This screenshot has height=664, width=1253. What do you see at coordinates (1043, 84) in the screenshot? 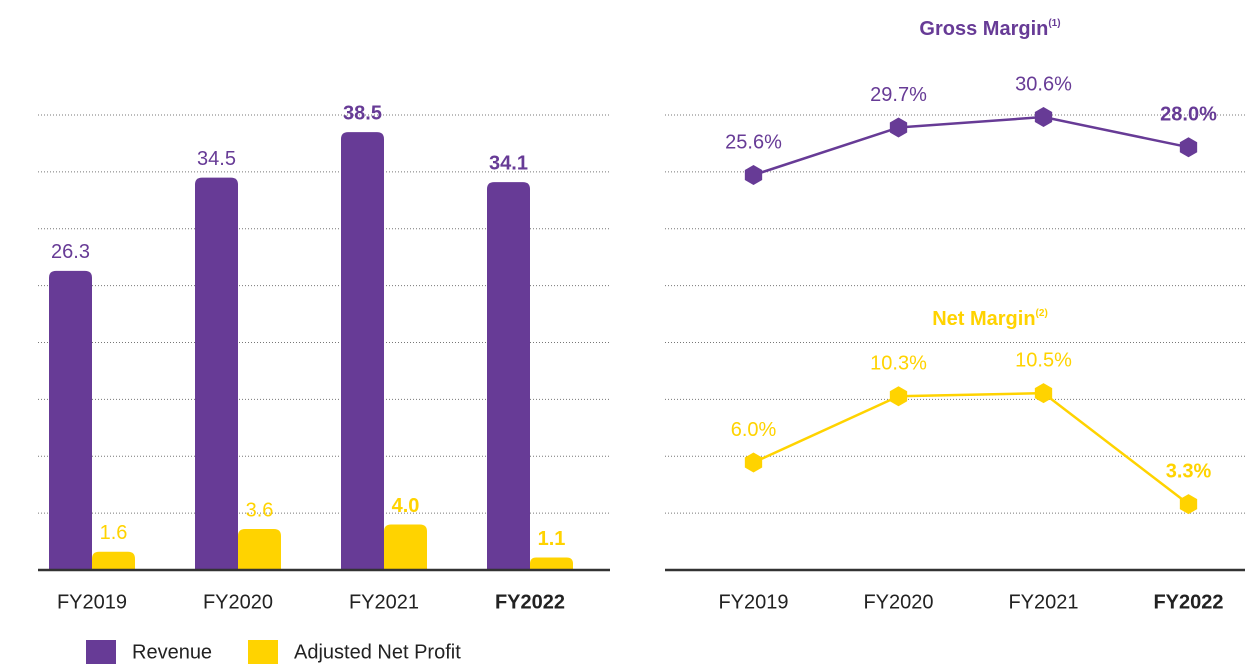
I see `data-label: 30.6%` at bounding box center [1043, 84].